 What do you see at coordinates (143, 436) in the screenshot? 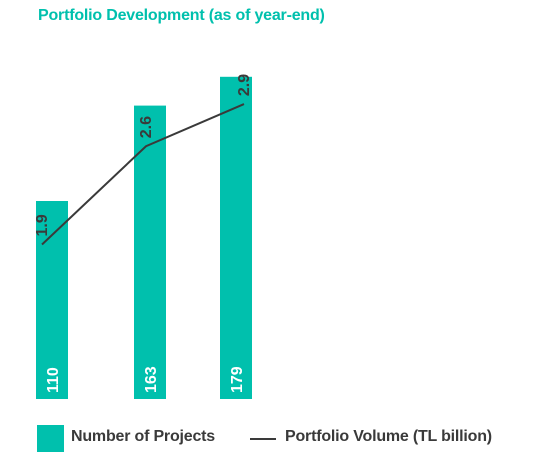
I see `legend-label-number-of-projects: Number of Projects` at bounding box center [143, 436].